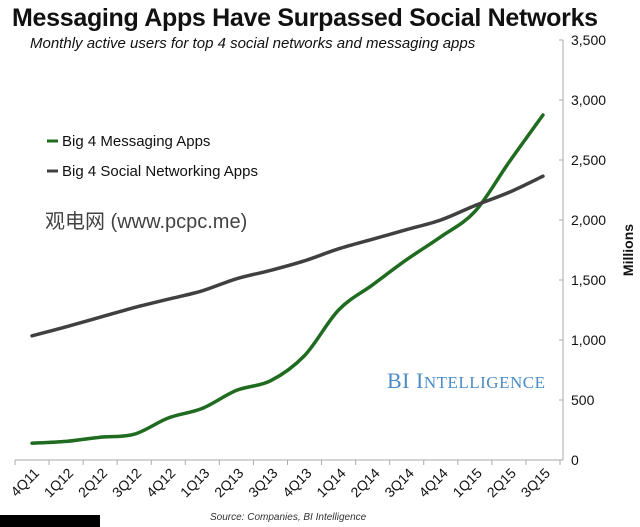 The image size is (640, 527). I want to click on legend-label: Big 4 Social Networking Apps, so click(160, 171).